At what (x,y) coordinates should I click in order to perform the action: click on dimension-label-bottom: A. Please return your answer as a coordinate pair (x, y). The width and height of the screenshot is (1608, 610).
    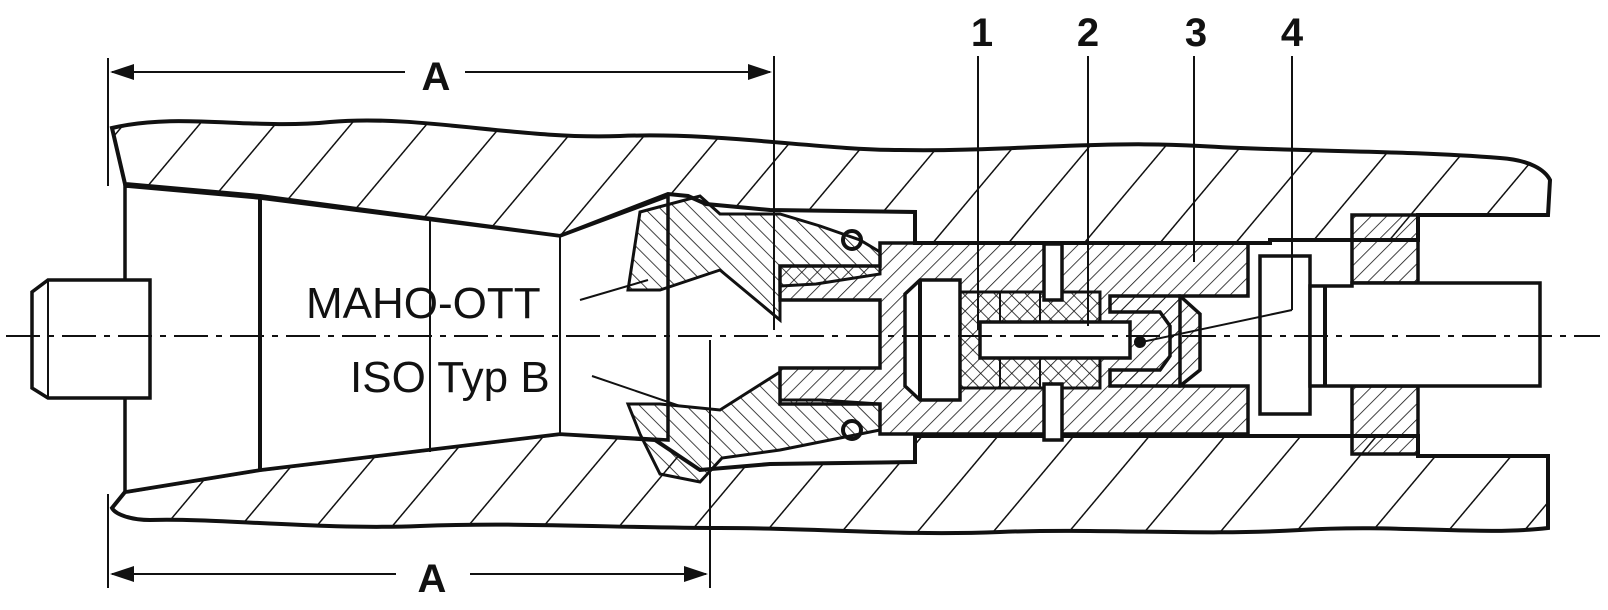
    Looking at the image, I should click on (432, 579).